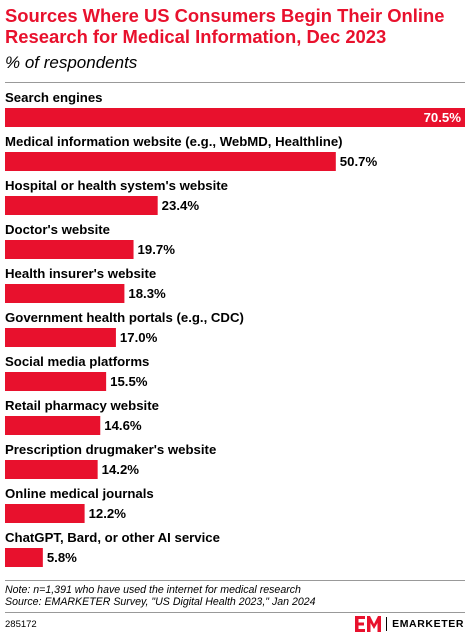  What do you see at coordinates (108, 513) in the screenshot?
I see `value-label: 12.2%` at bounding box center [108, 513].